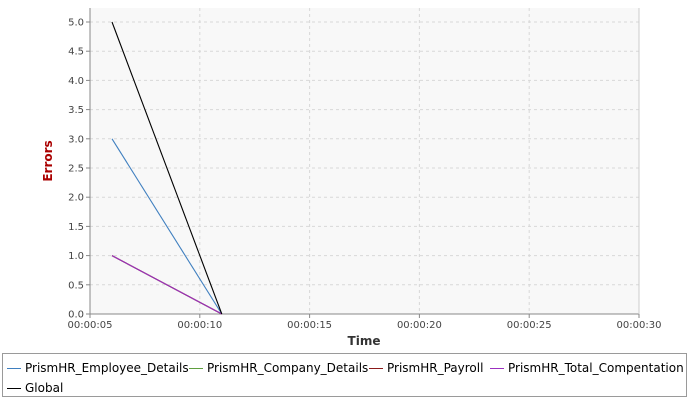  I want to click on x-tick-label: 00:00:15, so click(309, 325).